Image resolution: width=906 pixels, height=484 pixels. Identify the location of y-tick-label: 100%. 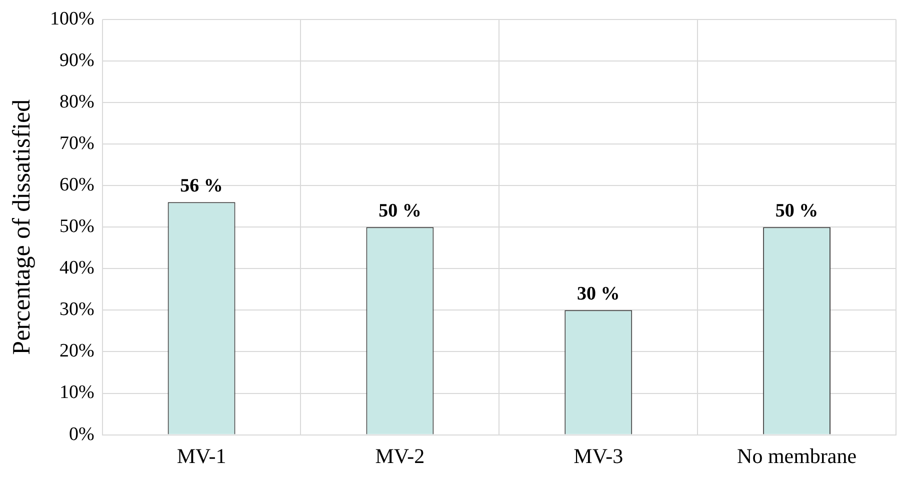
(72, 19).